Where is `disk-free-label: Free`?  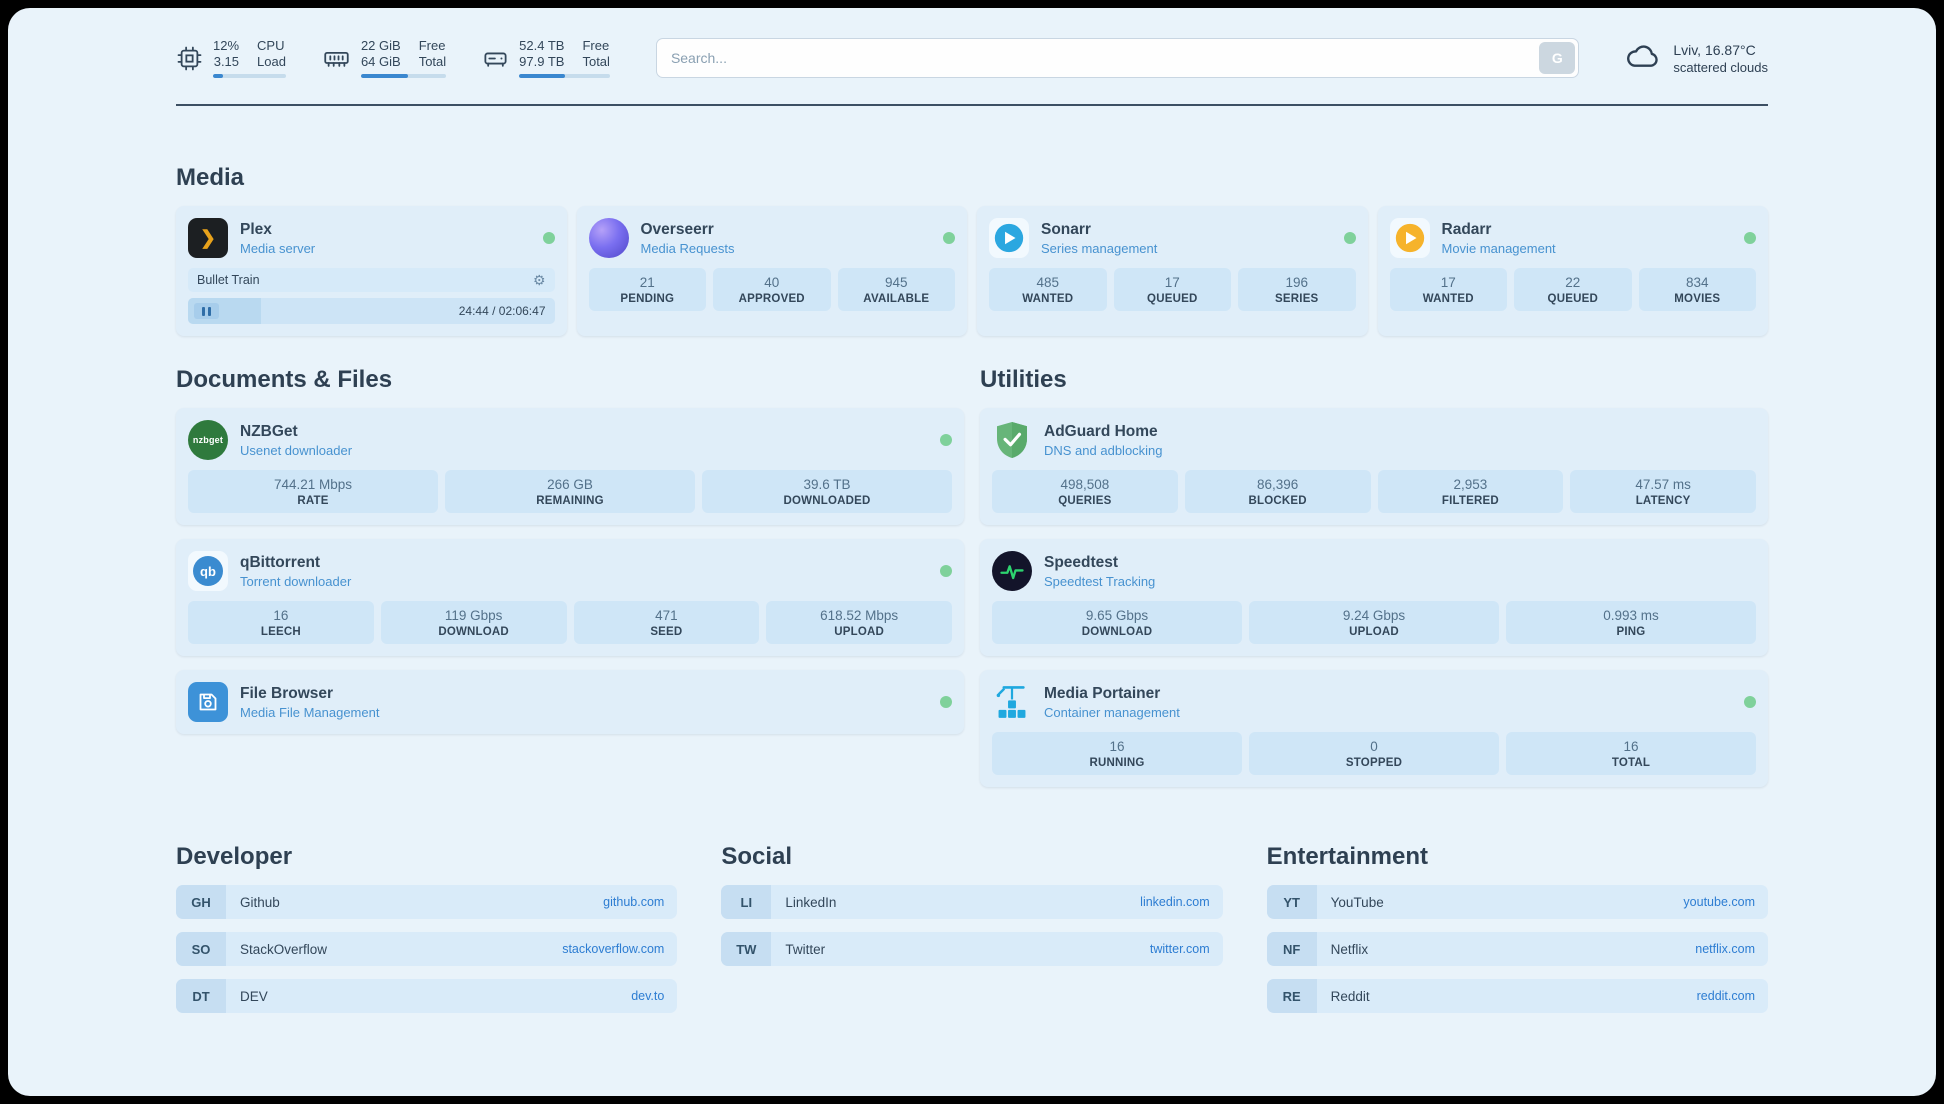 disk-free-label: Free is located at coordinates (596, 45).